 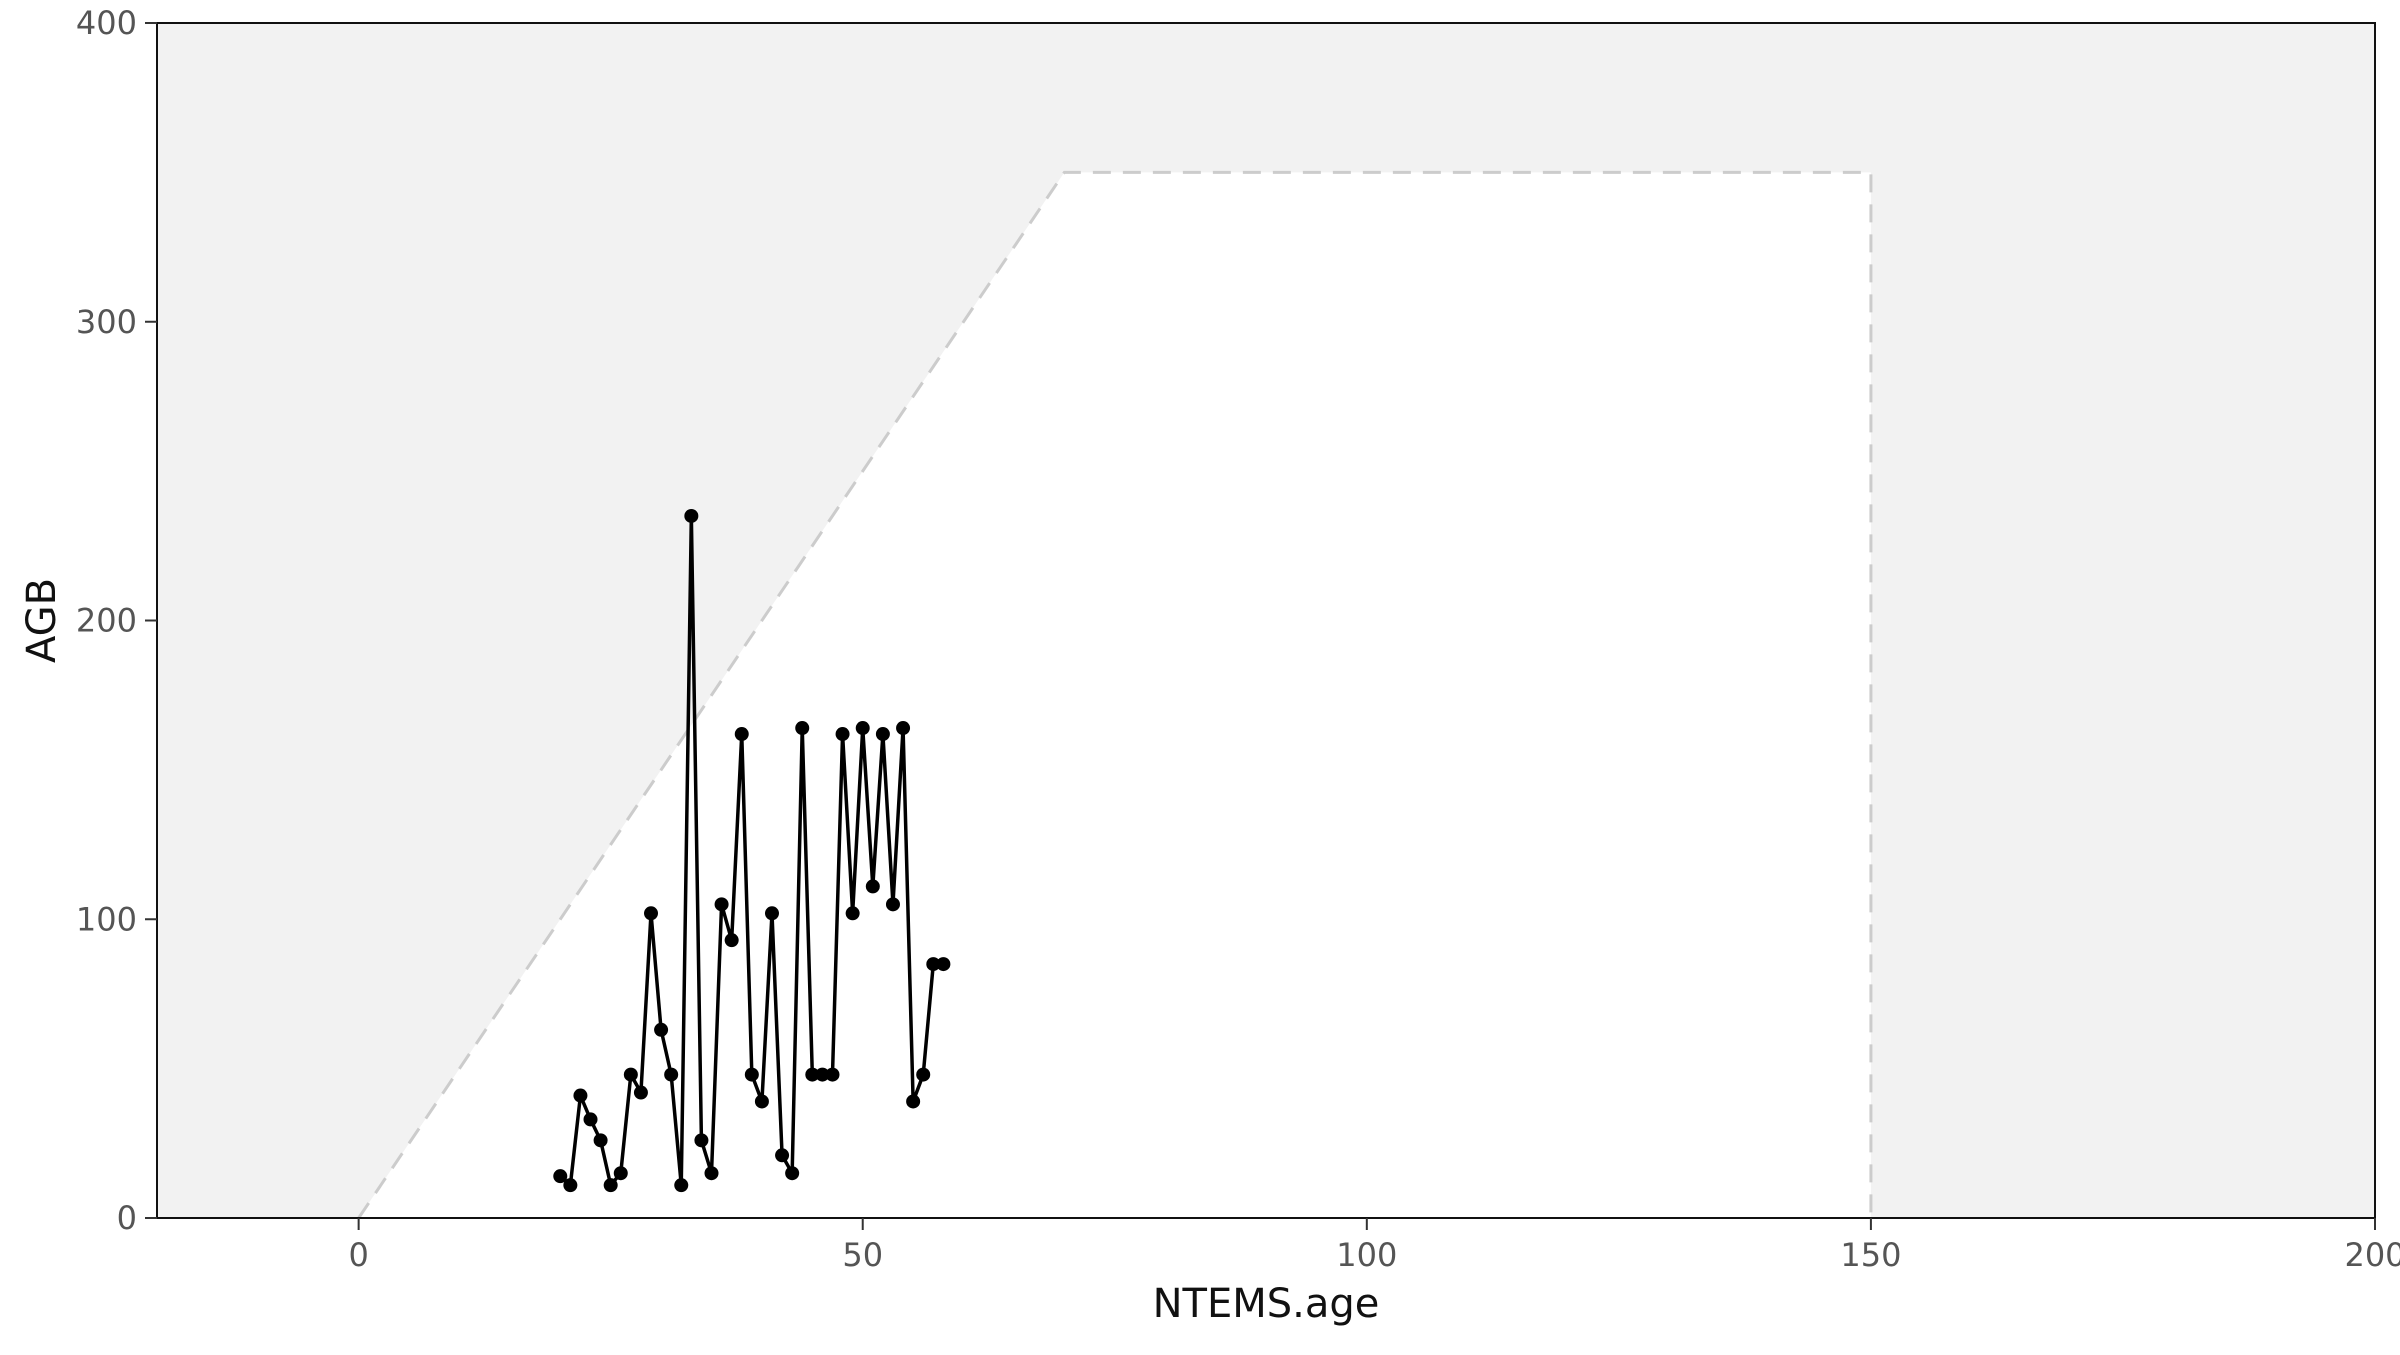 What do you see at coordinates (1366, 1255) in the screenshot?
I see `x-tick-label: 100` at bounding box center [1366, 1255].